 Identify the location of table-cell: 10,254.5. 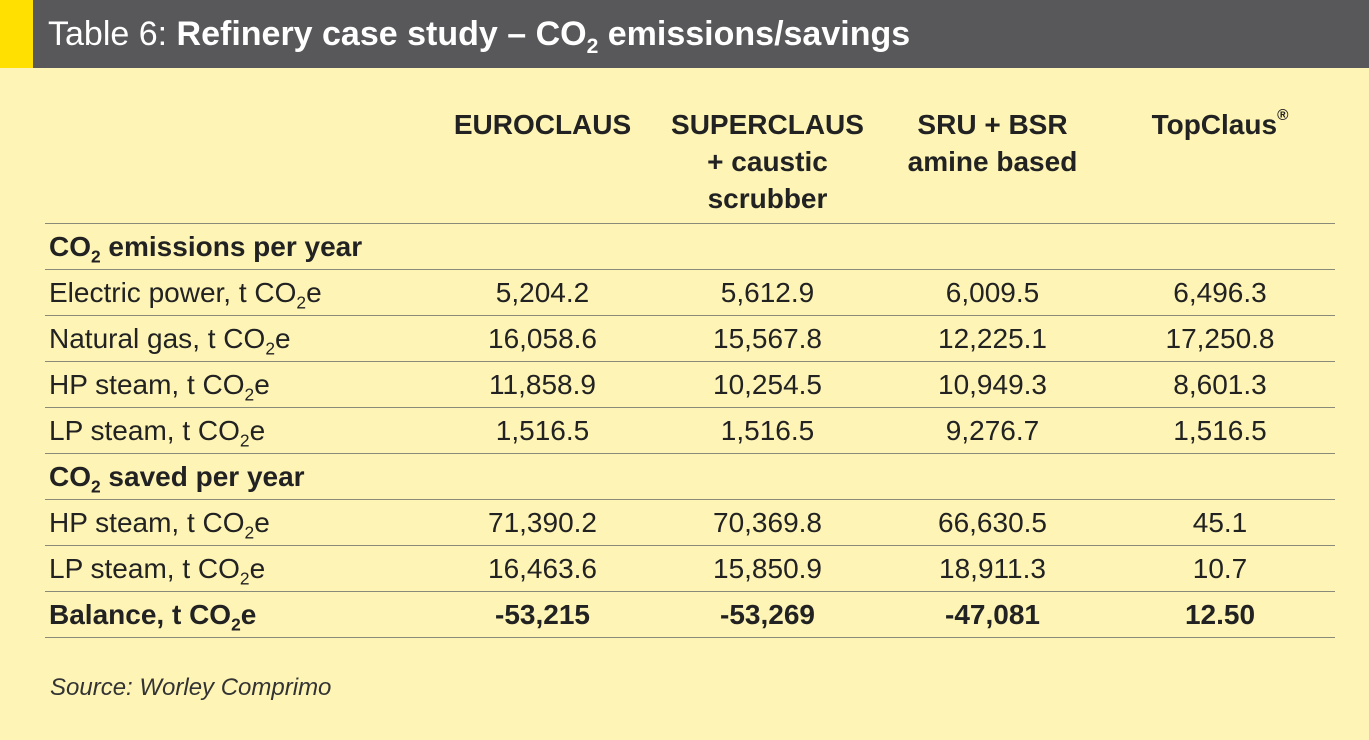
(767, 384).